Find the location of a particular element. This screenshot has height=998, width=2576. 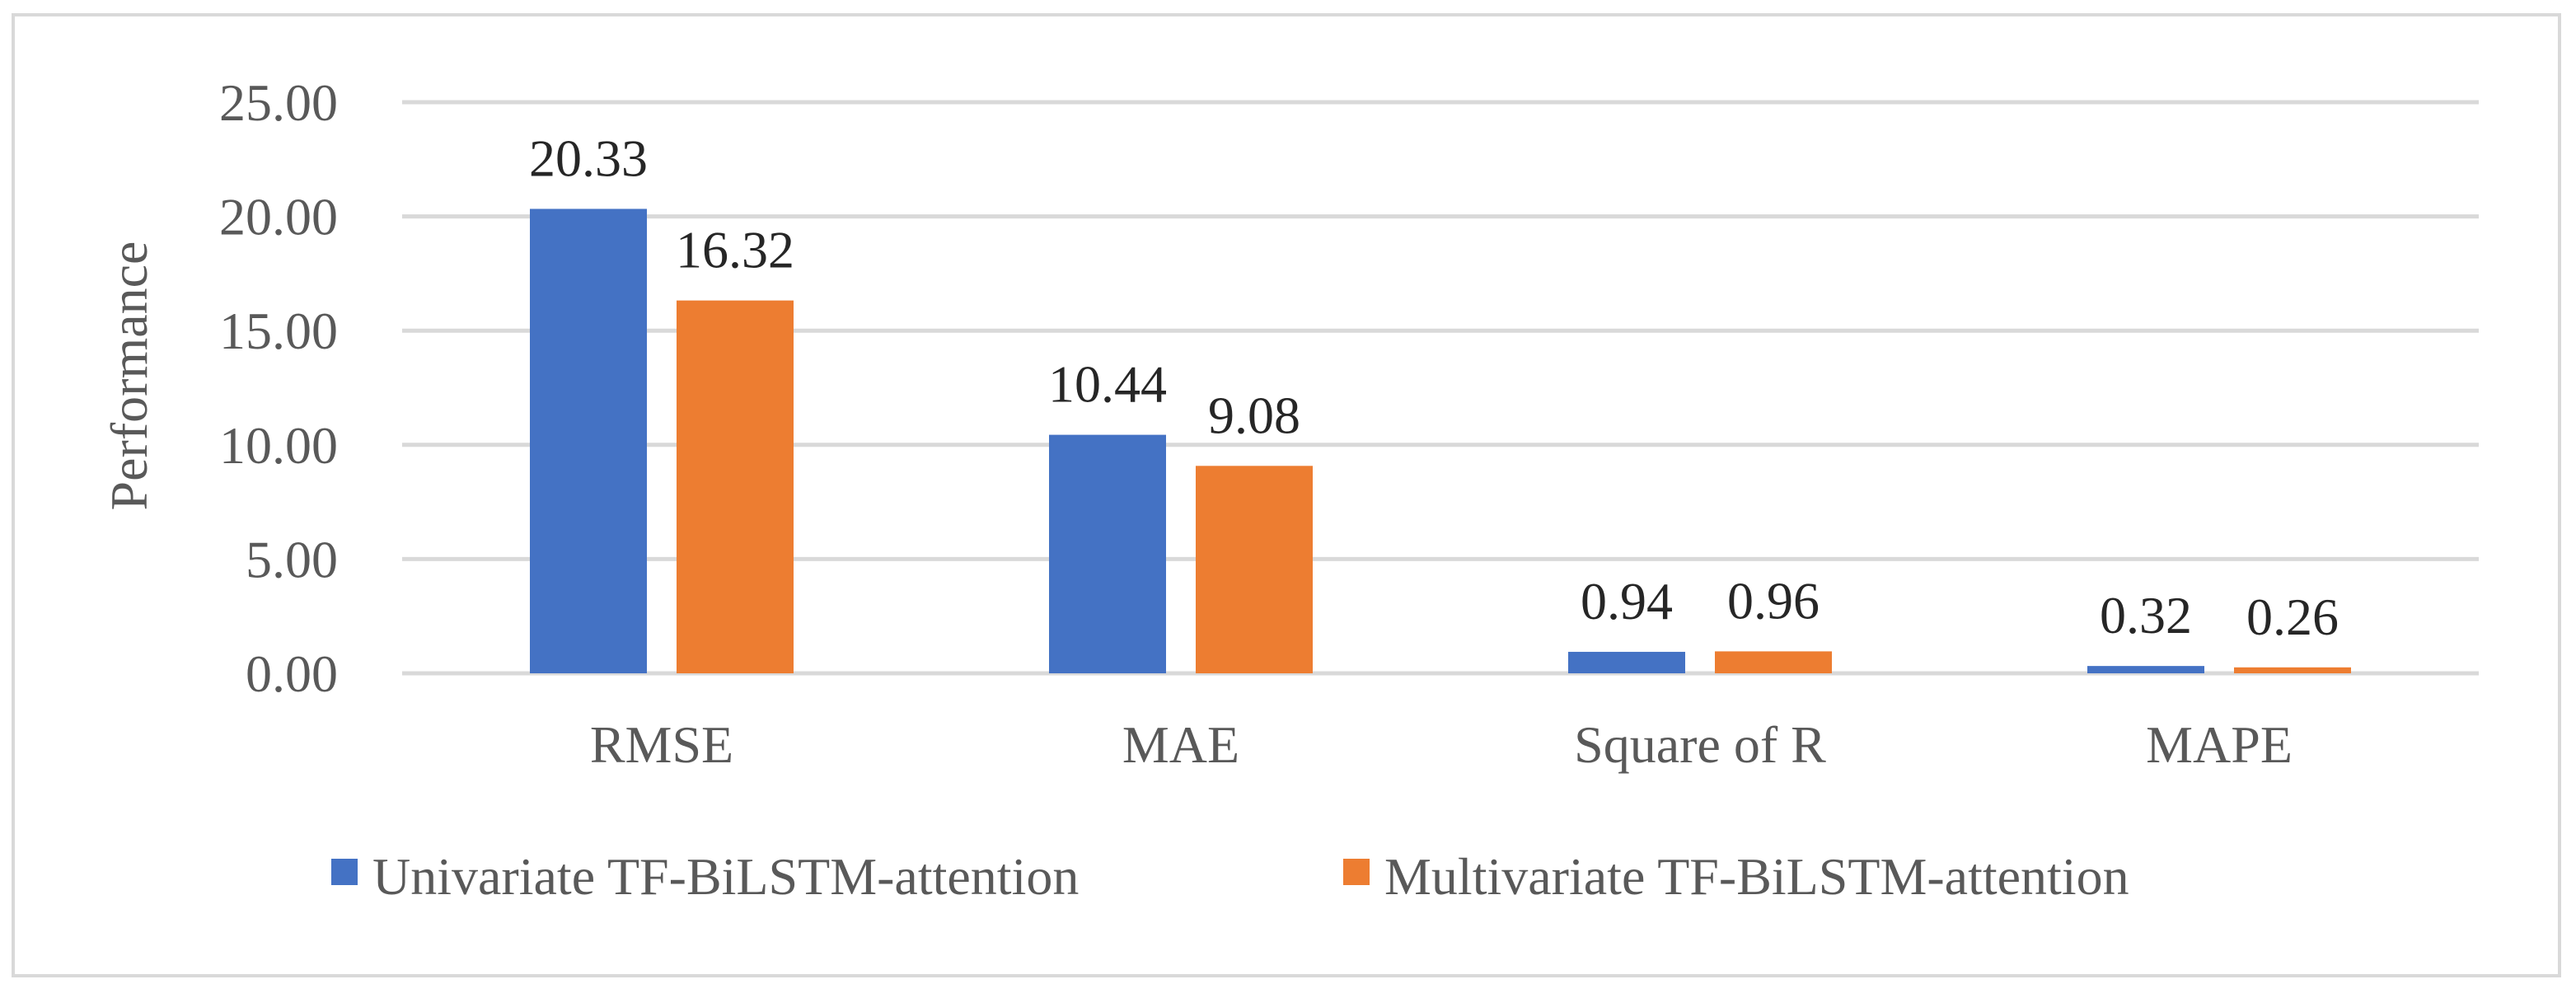

data-label: 0.26 is located at coordinates (2292, 617).